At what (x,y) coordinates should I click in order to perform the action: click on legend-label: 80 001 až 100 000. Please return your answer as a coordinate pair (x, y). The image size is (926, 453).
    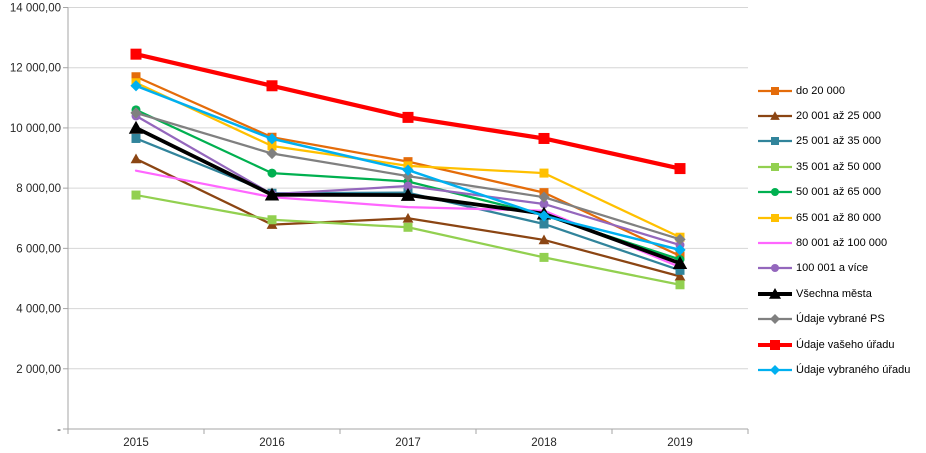
    Looking at the image, I should click on (842, 243).